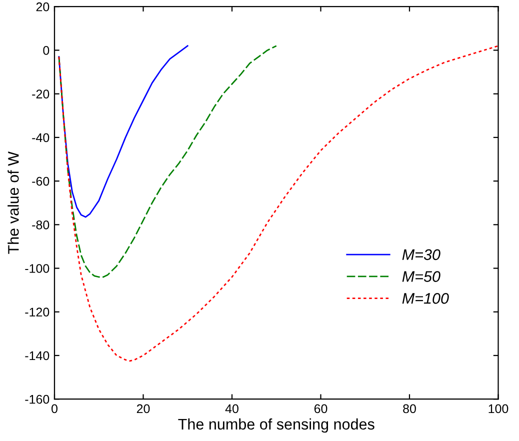  Describe the element at coordinates (13, 203) in the screenshot. I see `y-axis-title: The value of W` at that location.